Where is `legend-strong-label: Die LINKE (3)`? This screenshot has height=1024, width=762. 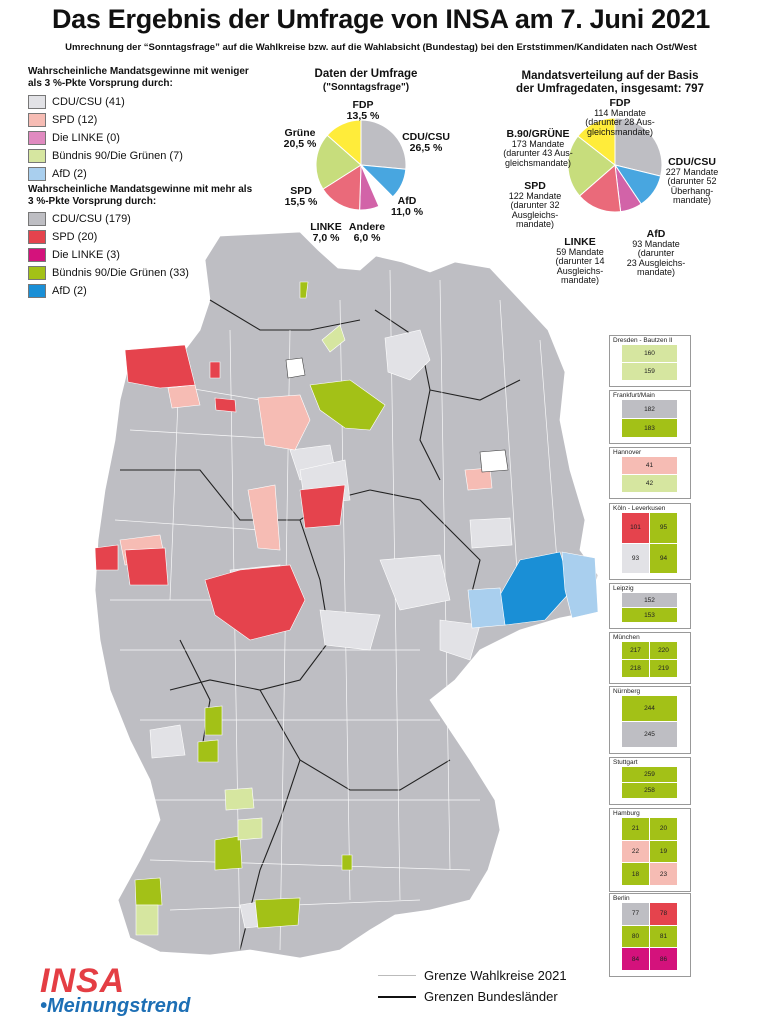 legend-strong-label: Die LINKE (3) is located at coordinates (86, 255).